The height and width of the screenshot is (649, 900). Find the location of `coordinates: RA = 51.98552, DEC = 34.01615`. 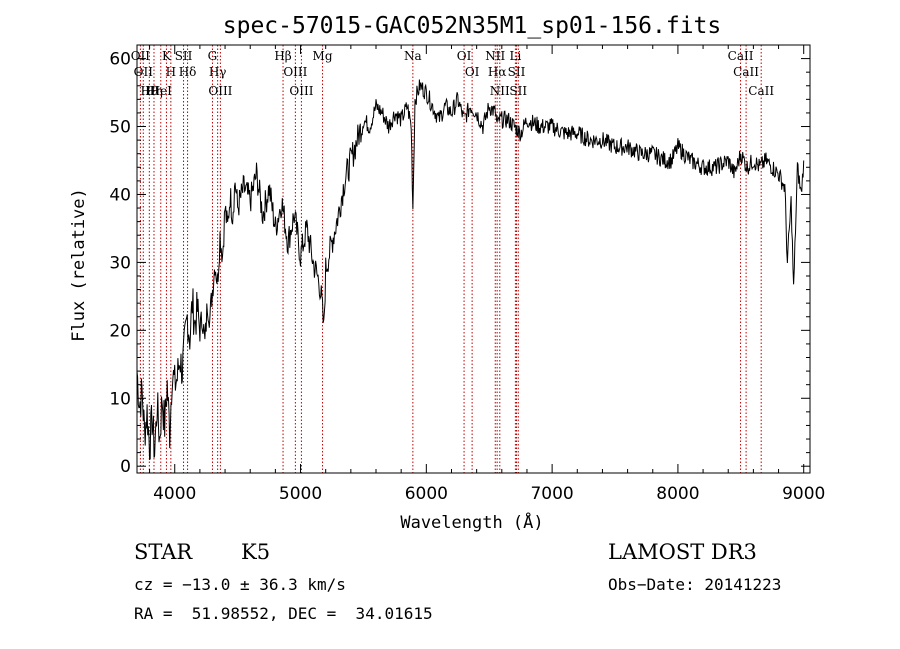

coordinates: RA = 51.98552, DEC = 34.01615 is located at coordinates (283, 613).